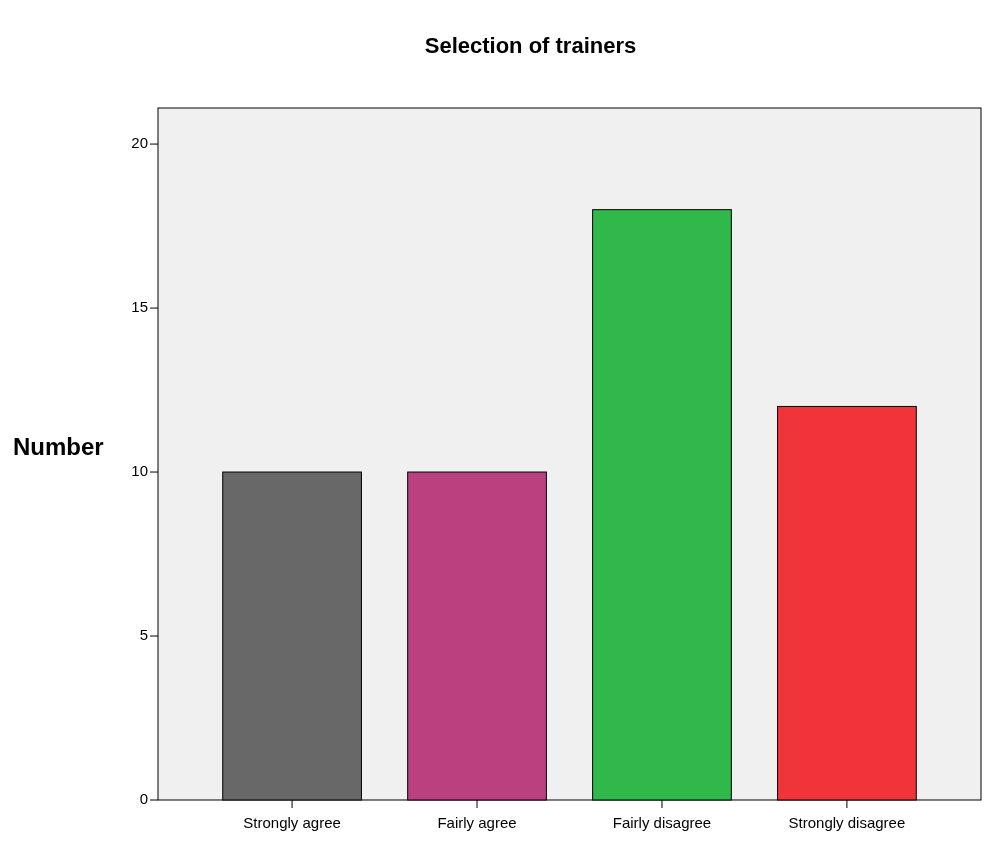 This screenshot has height=850, width=1001. What do you see at coordinates (143, 798) in the screenshot?
I see `y-tick-label: 0` at bounding box center [143, 798].